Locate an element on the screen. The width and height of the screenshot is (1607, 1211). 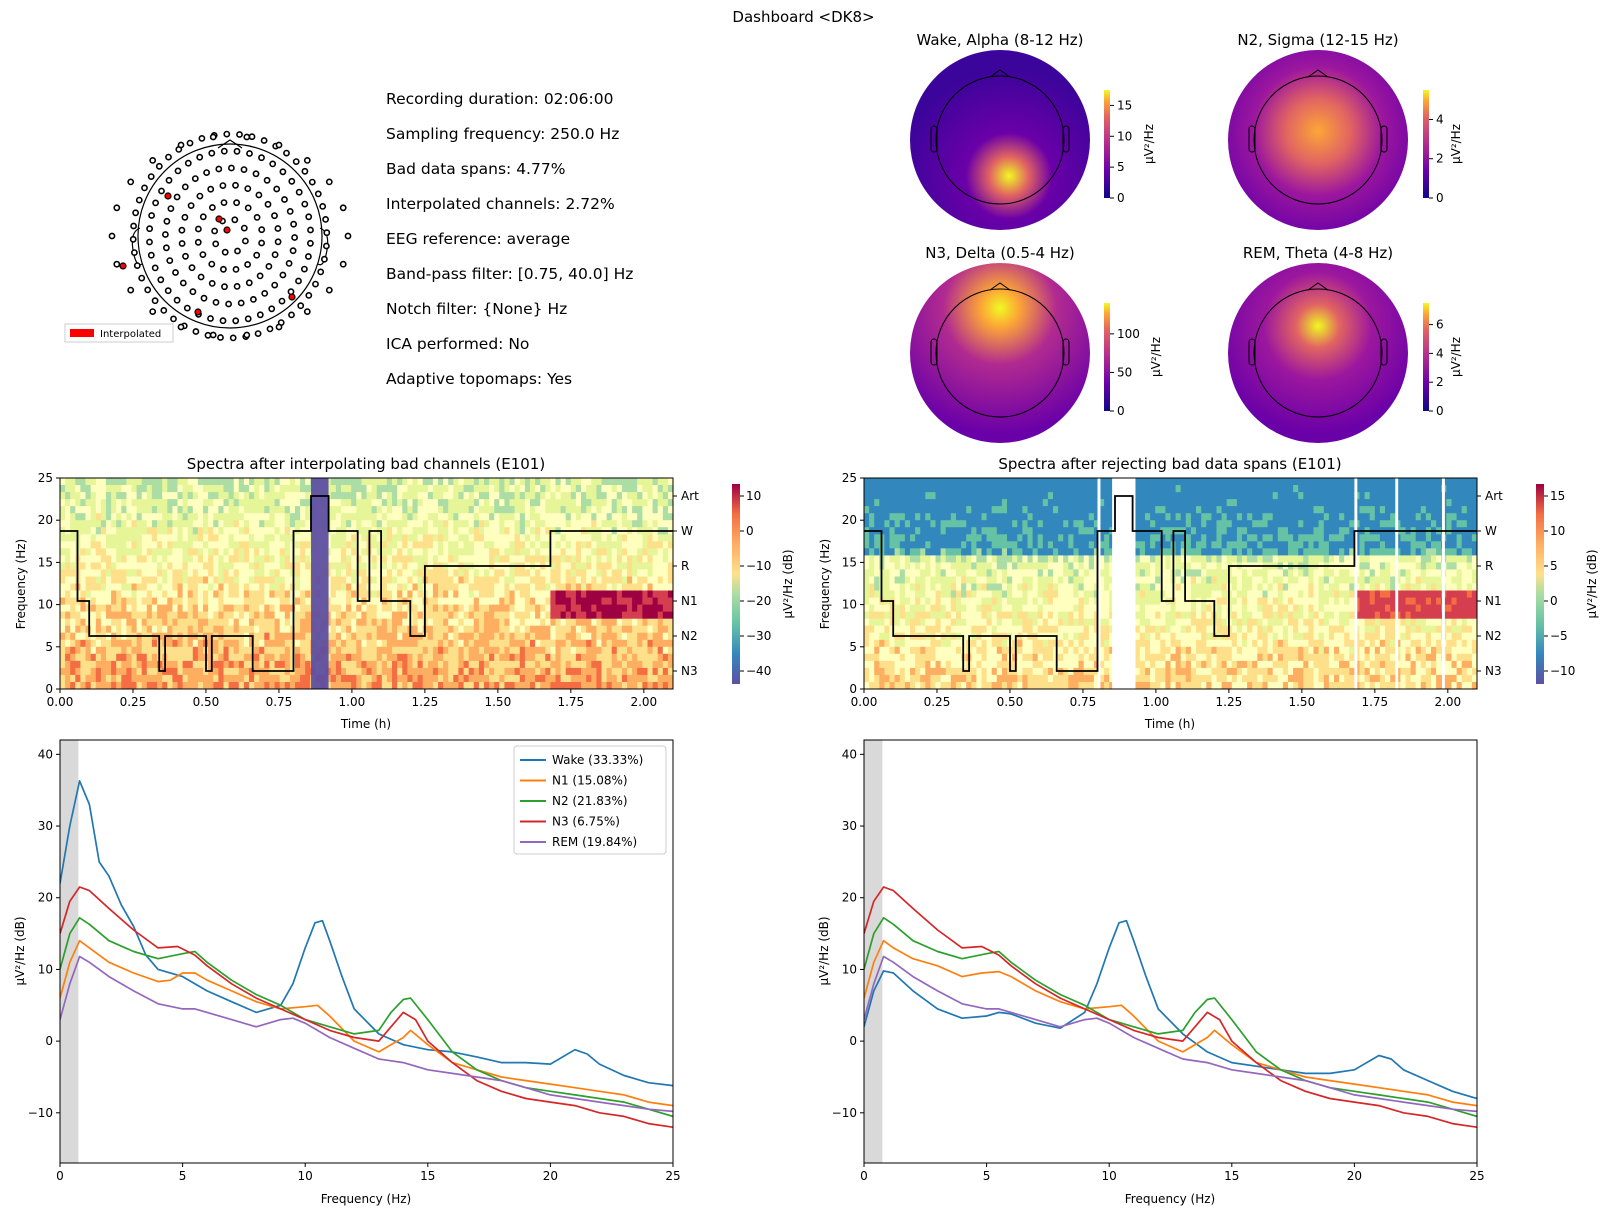
colorbar-tick-label: 50 is located at coordinates (1124, 372).